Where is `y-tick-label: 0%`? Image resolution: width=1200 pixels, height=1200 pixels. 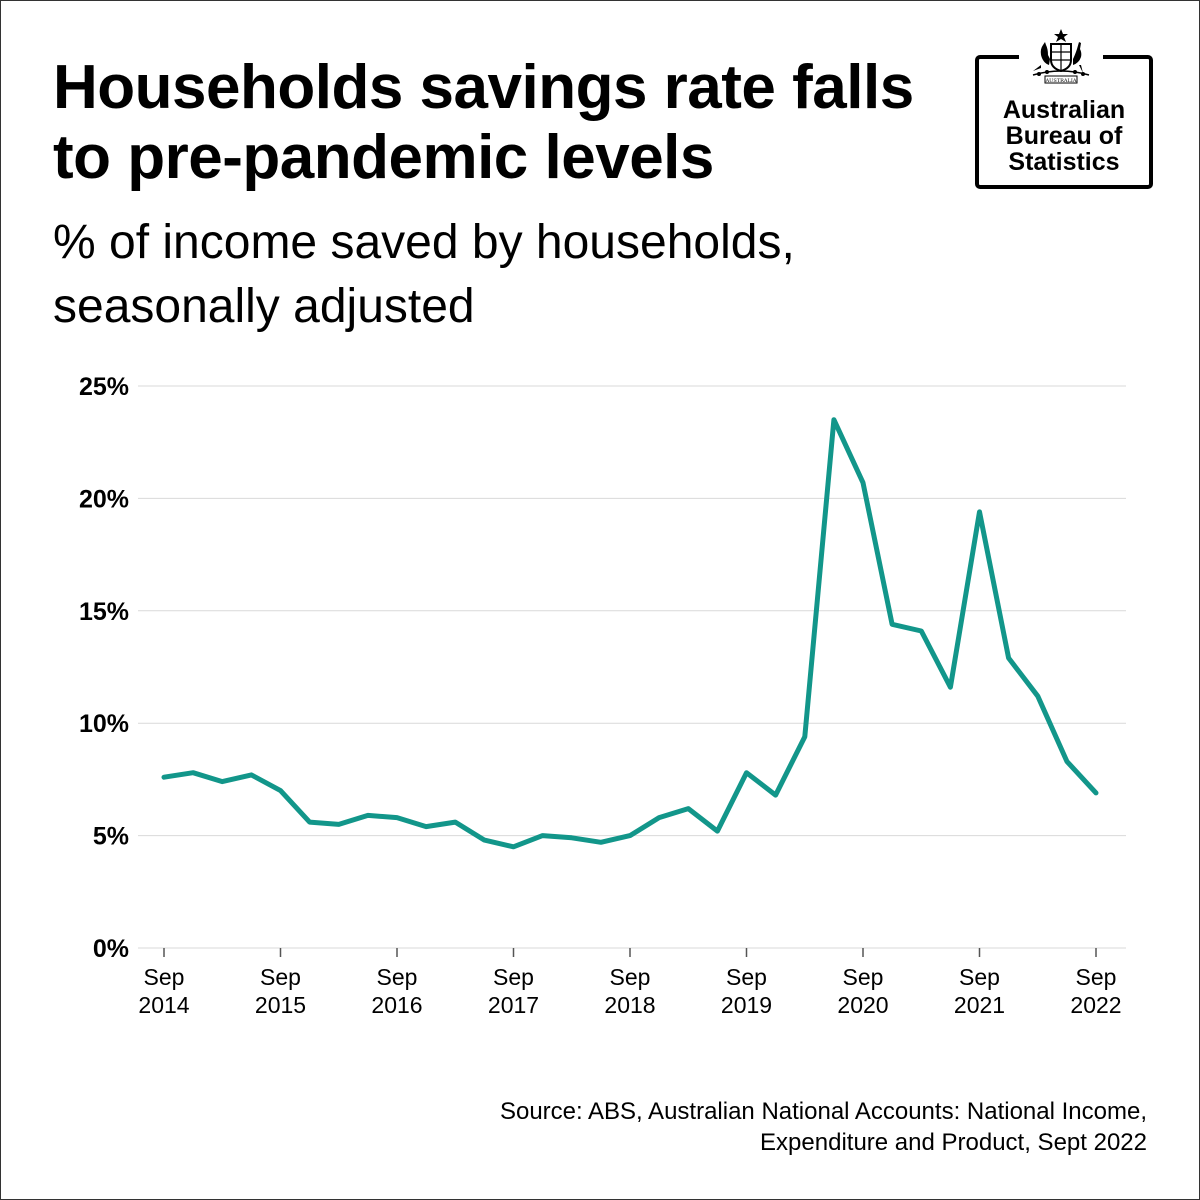
y-tick-label: 0% is located at coordinates (111, 949).